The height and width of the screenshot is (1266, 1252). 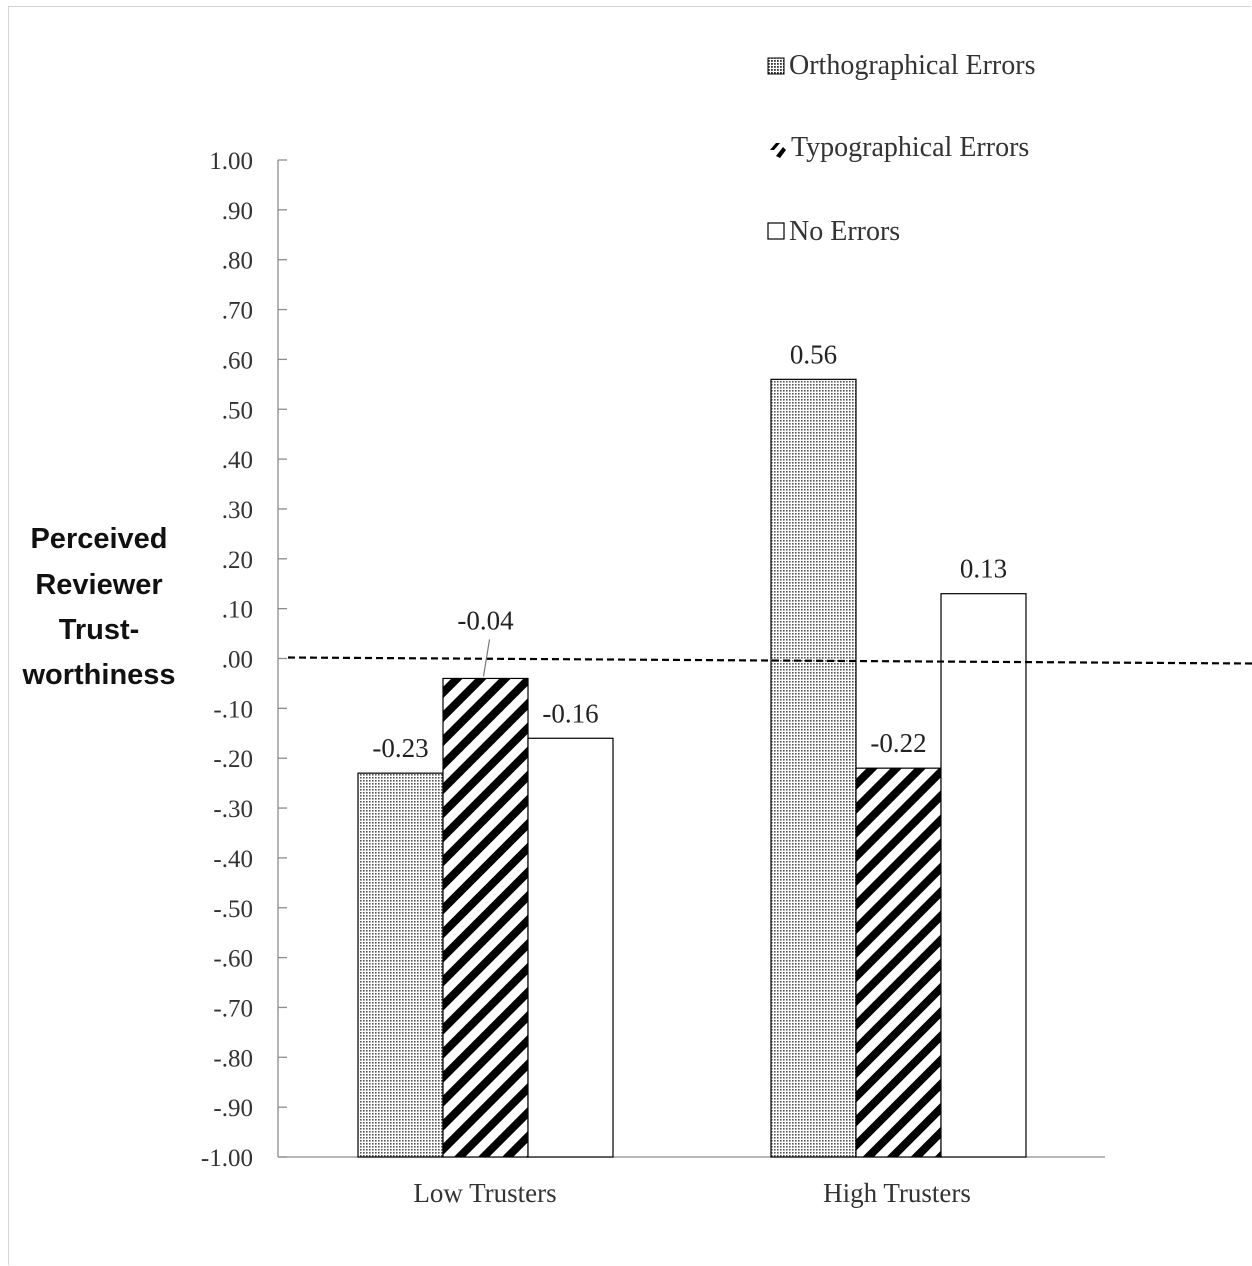 I want to click on y-tick-label: .60, so click(x=237, y=360).